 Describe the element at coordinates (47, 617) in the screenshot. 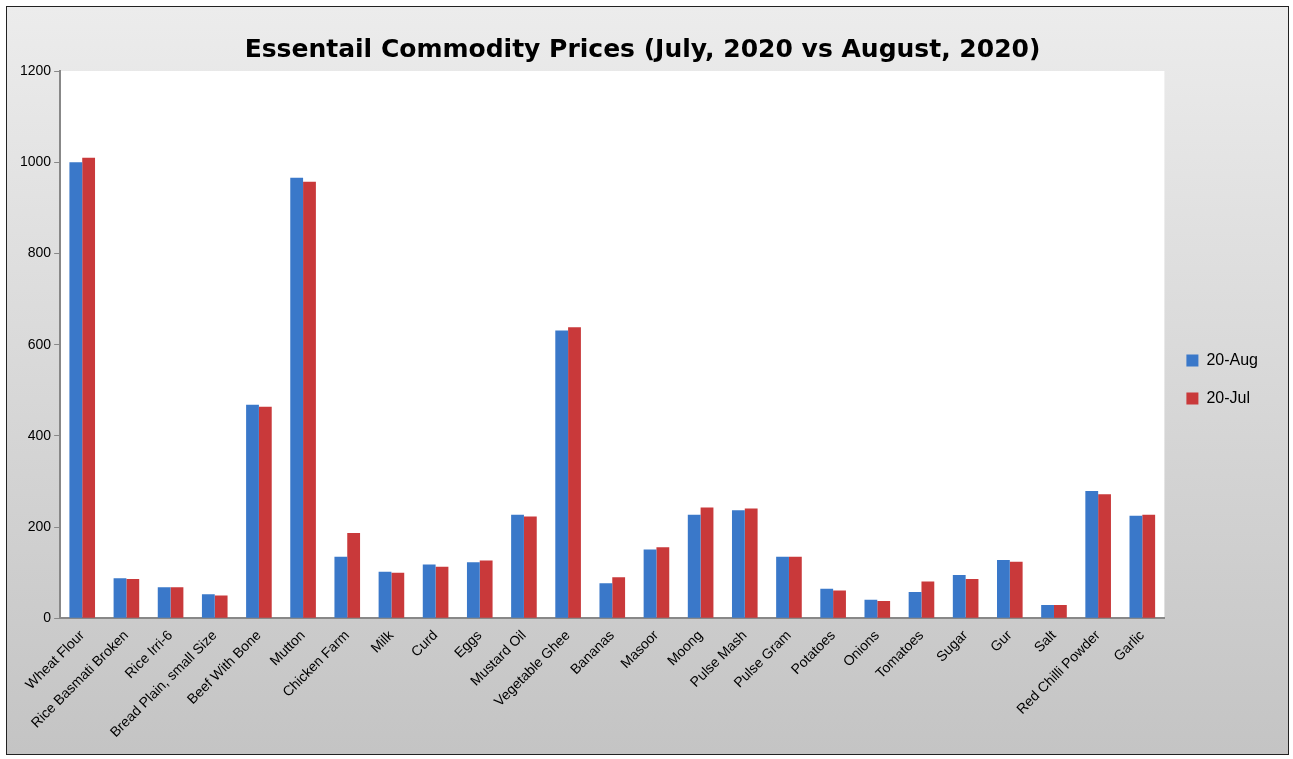

I see `y-tick-label: 0` at that location.